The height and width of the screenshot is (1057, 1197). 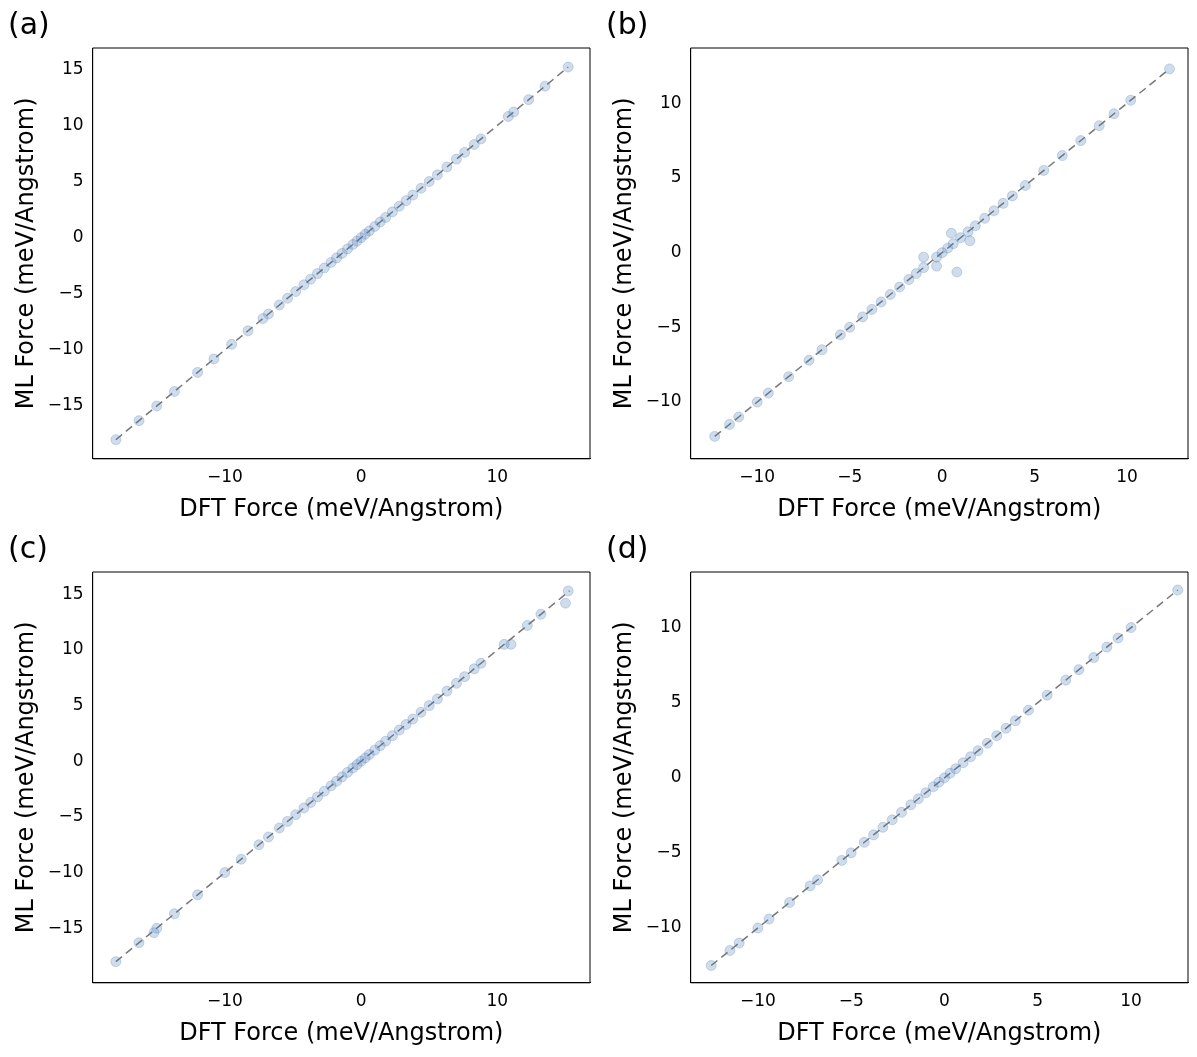 What do you see at coordinates (627, 547) in the screenshot?
I see `chart-title: (d)` at bounding box center [627, 547].